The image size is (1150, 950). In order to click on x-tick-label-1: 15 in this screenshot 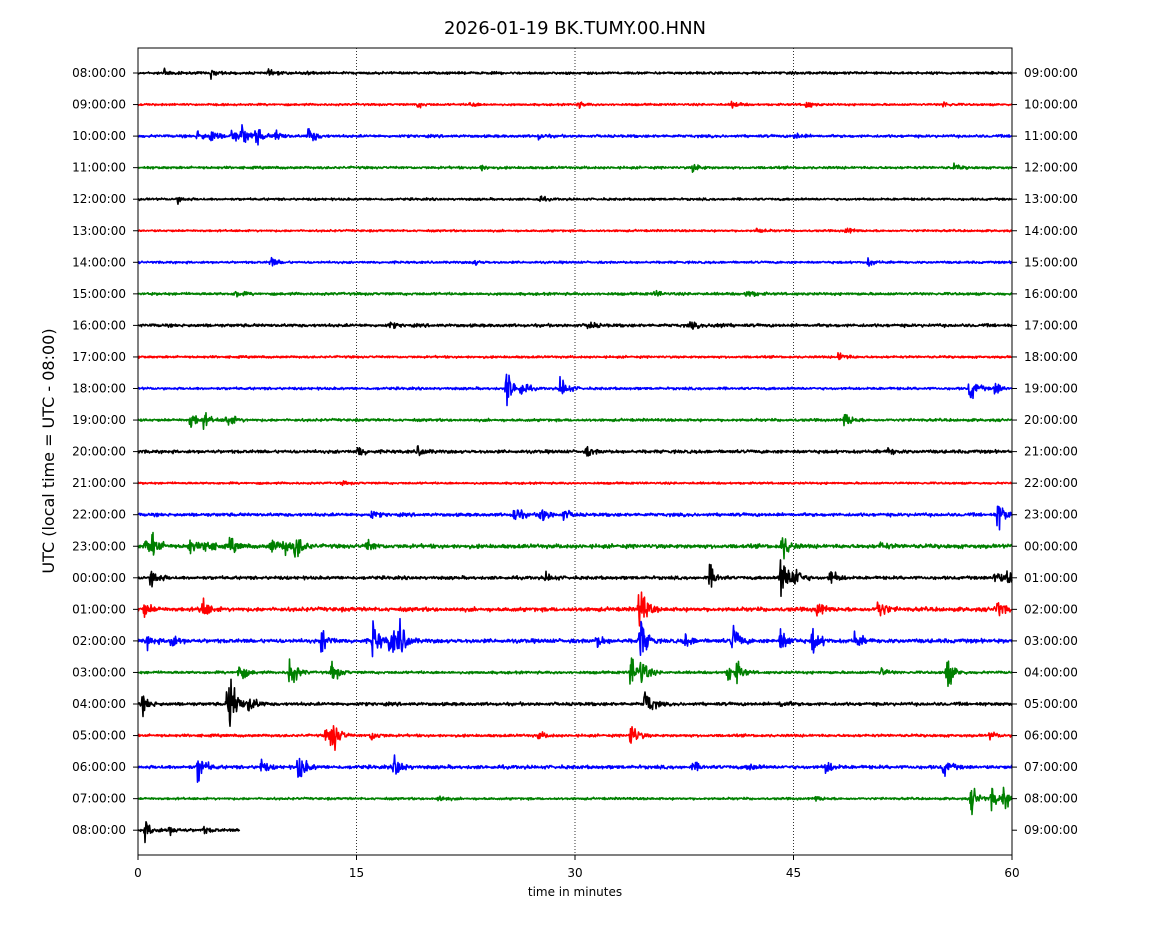, I will do `click(356, 873)`.